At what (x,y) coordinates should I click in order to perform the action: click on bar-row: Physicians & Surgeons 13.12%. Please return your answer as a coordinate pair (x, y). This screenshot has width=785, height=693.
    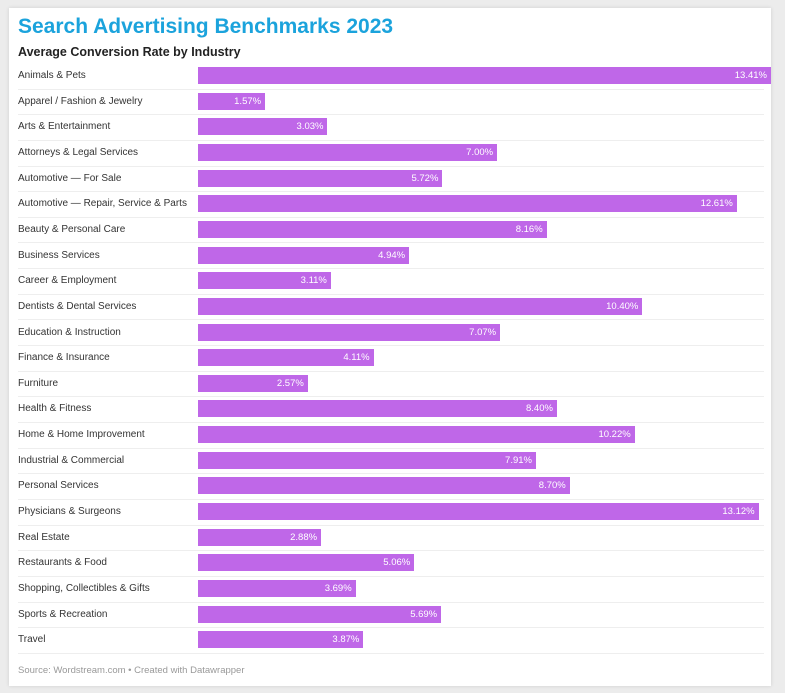
    Looking at the image, I should click on (391, 512).